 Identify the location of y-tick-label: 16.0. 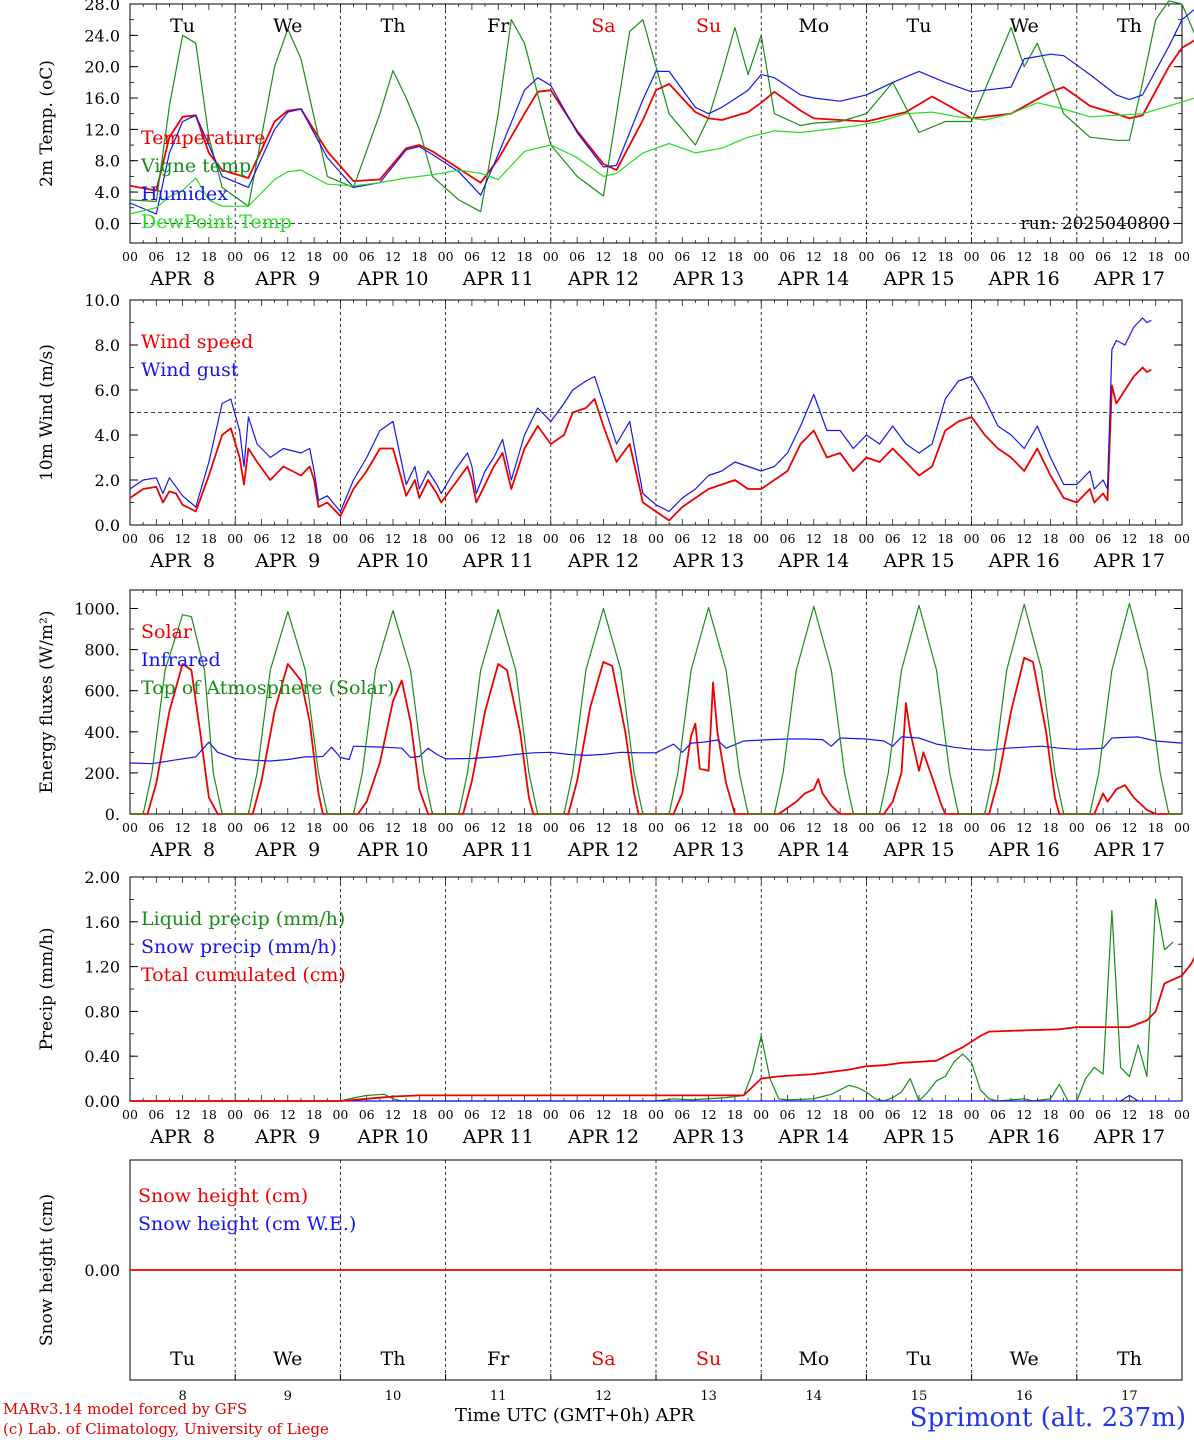
(102, 98).